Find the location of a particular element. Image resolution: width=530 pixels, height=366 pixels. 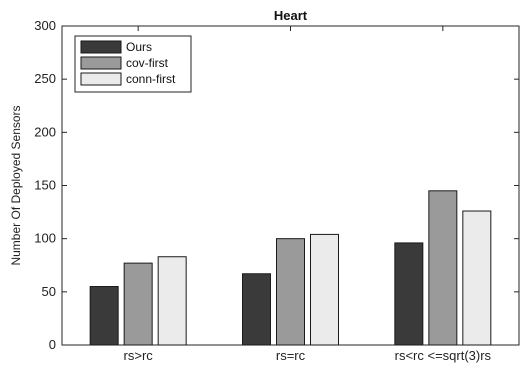

legend-entry: cov-first is located at coordinates (147, 63).